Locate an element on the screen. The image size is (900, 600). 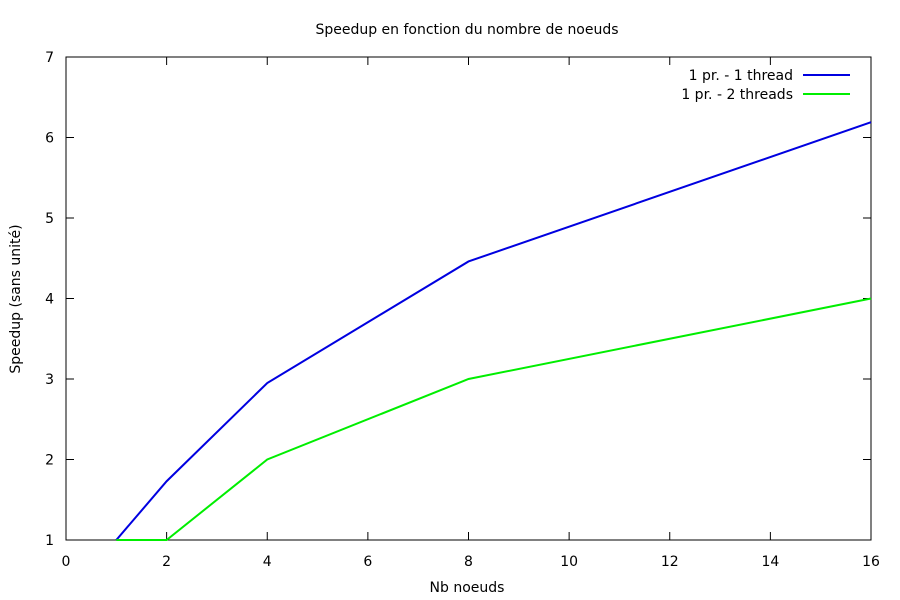
y-tick-label: 4 is located at coordinates (49, 300).